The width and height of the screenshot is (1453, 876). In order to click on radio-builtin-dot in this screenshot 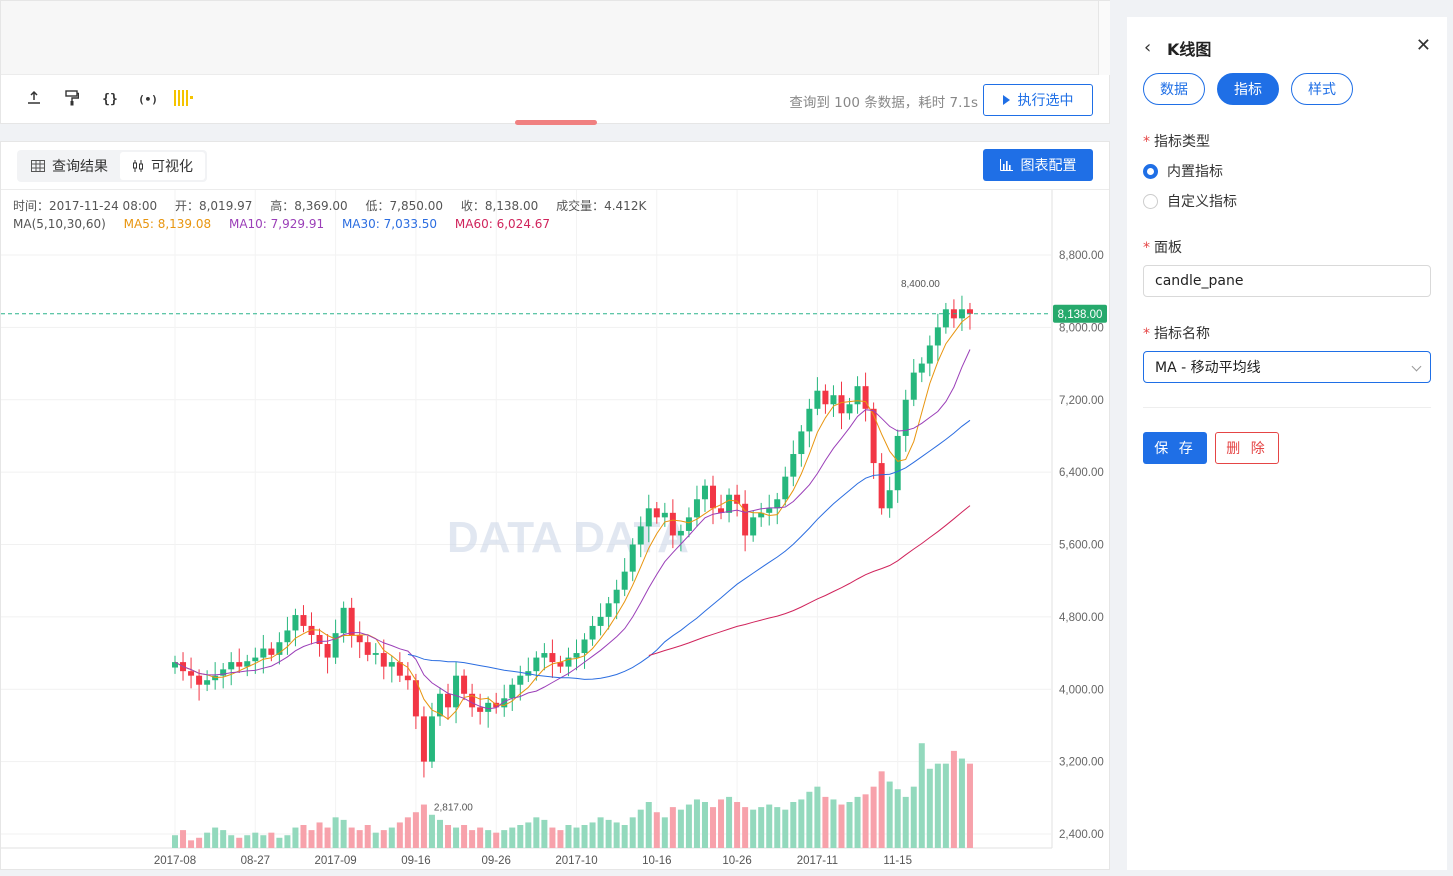, I will do `click(1150, 171)`.